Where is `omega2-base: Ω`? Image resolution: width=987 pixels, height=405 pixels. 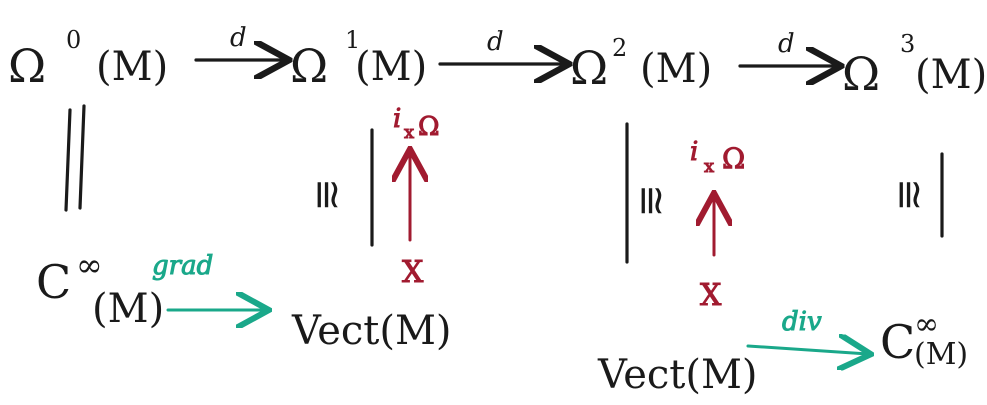 omega2-base: Ω is located at coordinates (589, 68).